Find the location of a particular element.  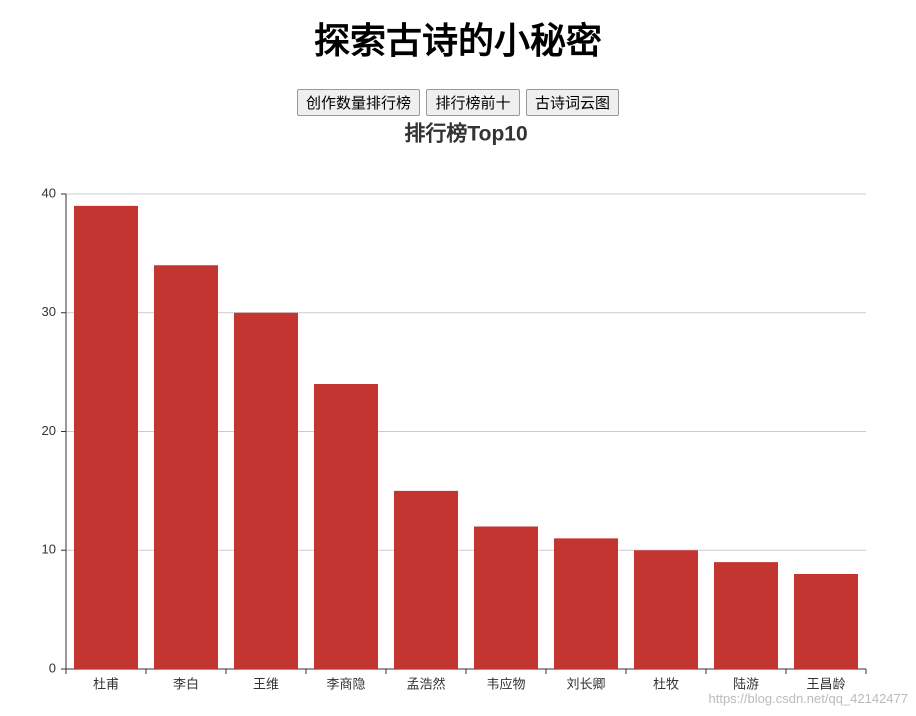

watermark: https://blog.csdn.net/qq_42142477 is located at coordinates (808, 698).